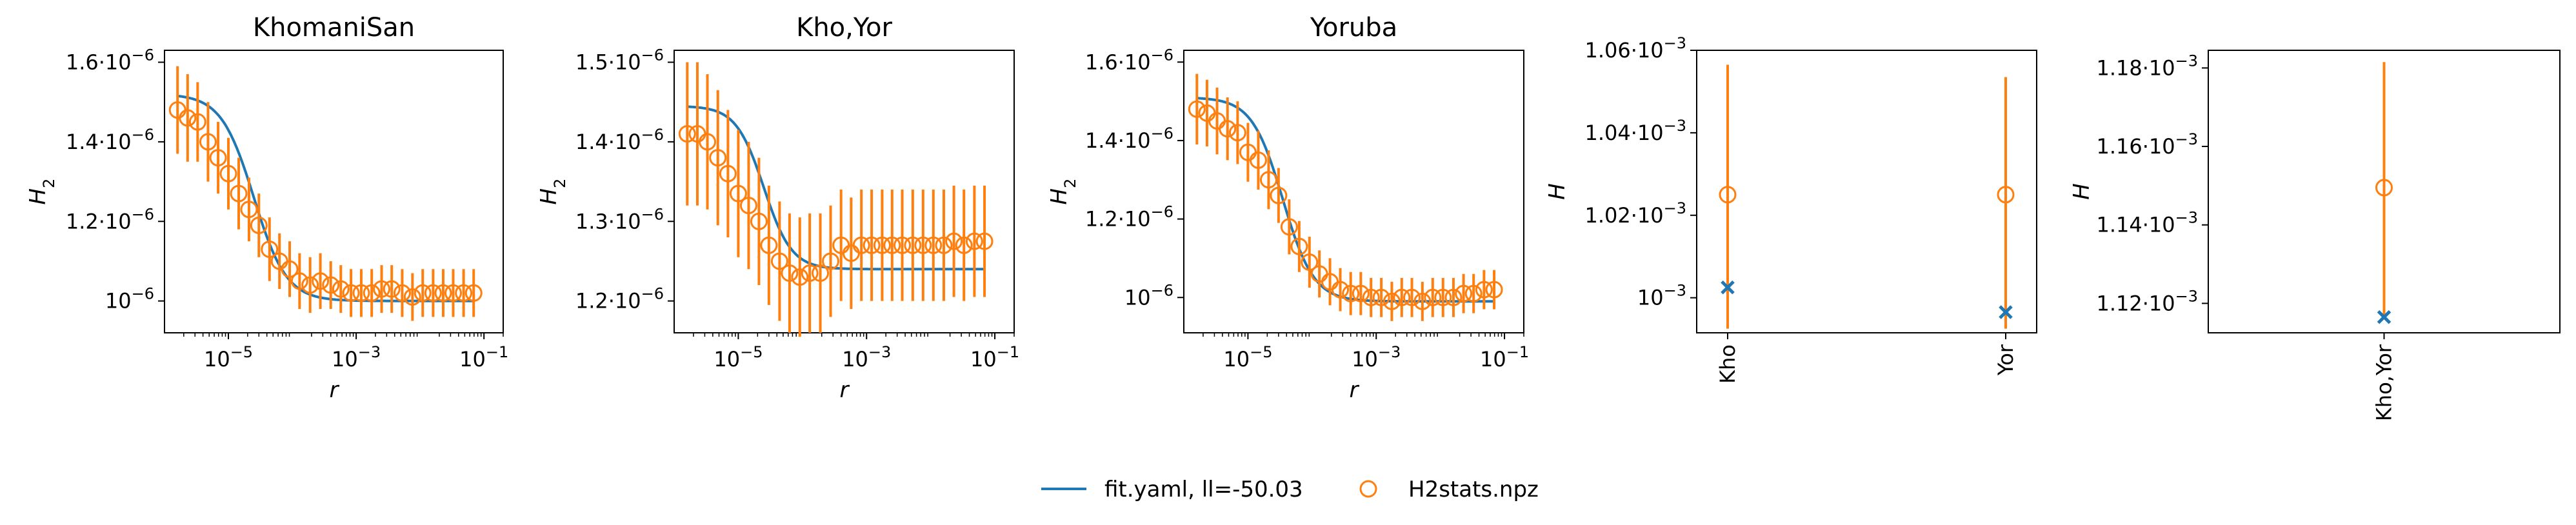 The width and height of the screenshot is (2576, 525). I want to click on y-tick-label: 1.02·10⁻³, so click(1635, 214).